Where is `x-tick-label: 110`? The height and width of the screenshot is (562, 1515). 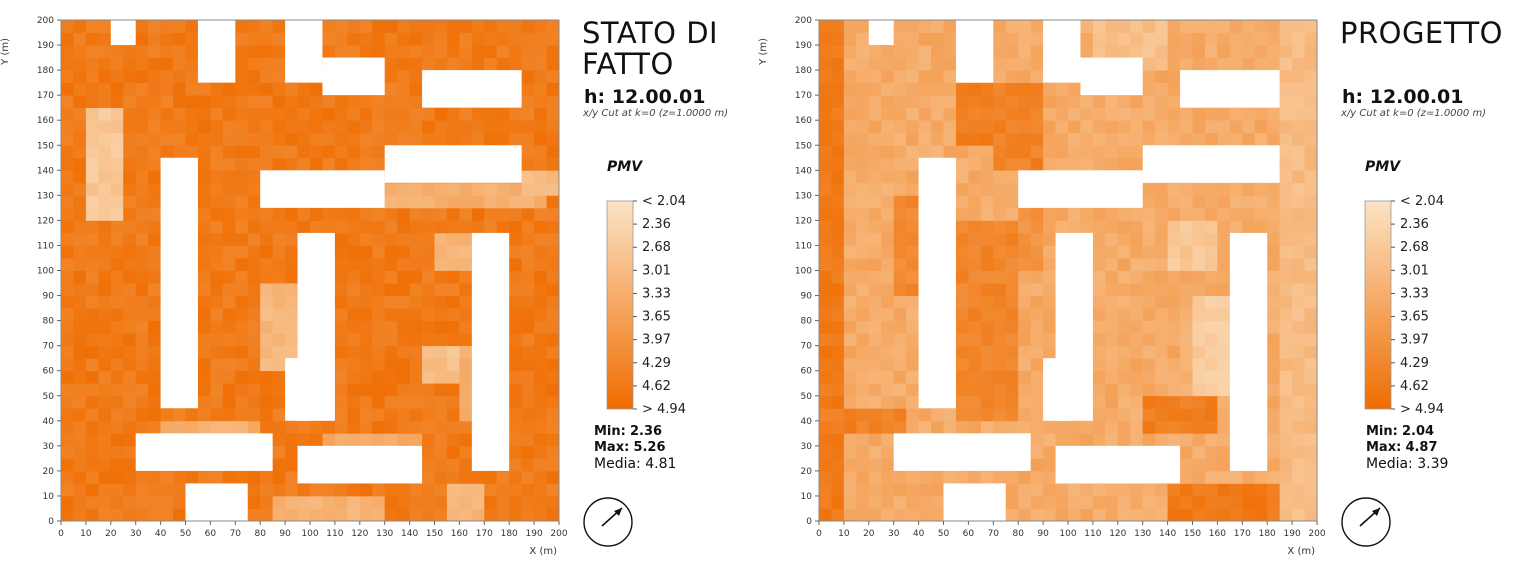 x-tick-label: 110 is located at coordinates (1092, 534).